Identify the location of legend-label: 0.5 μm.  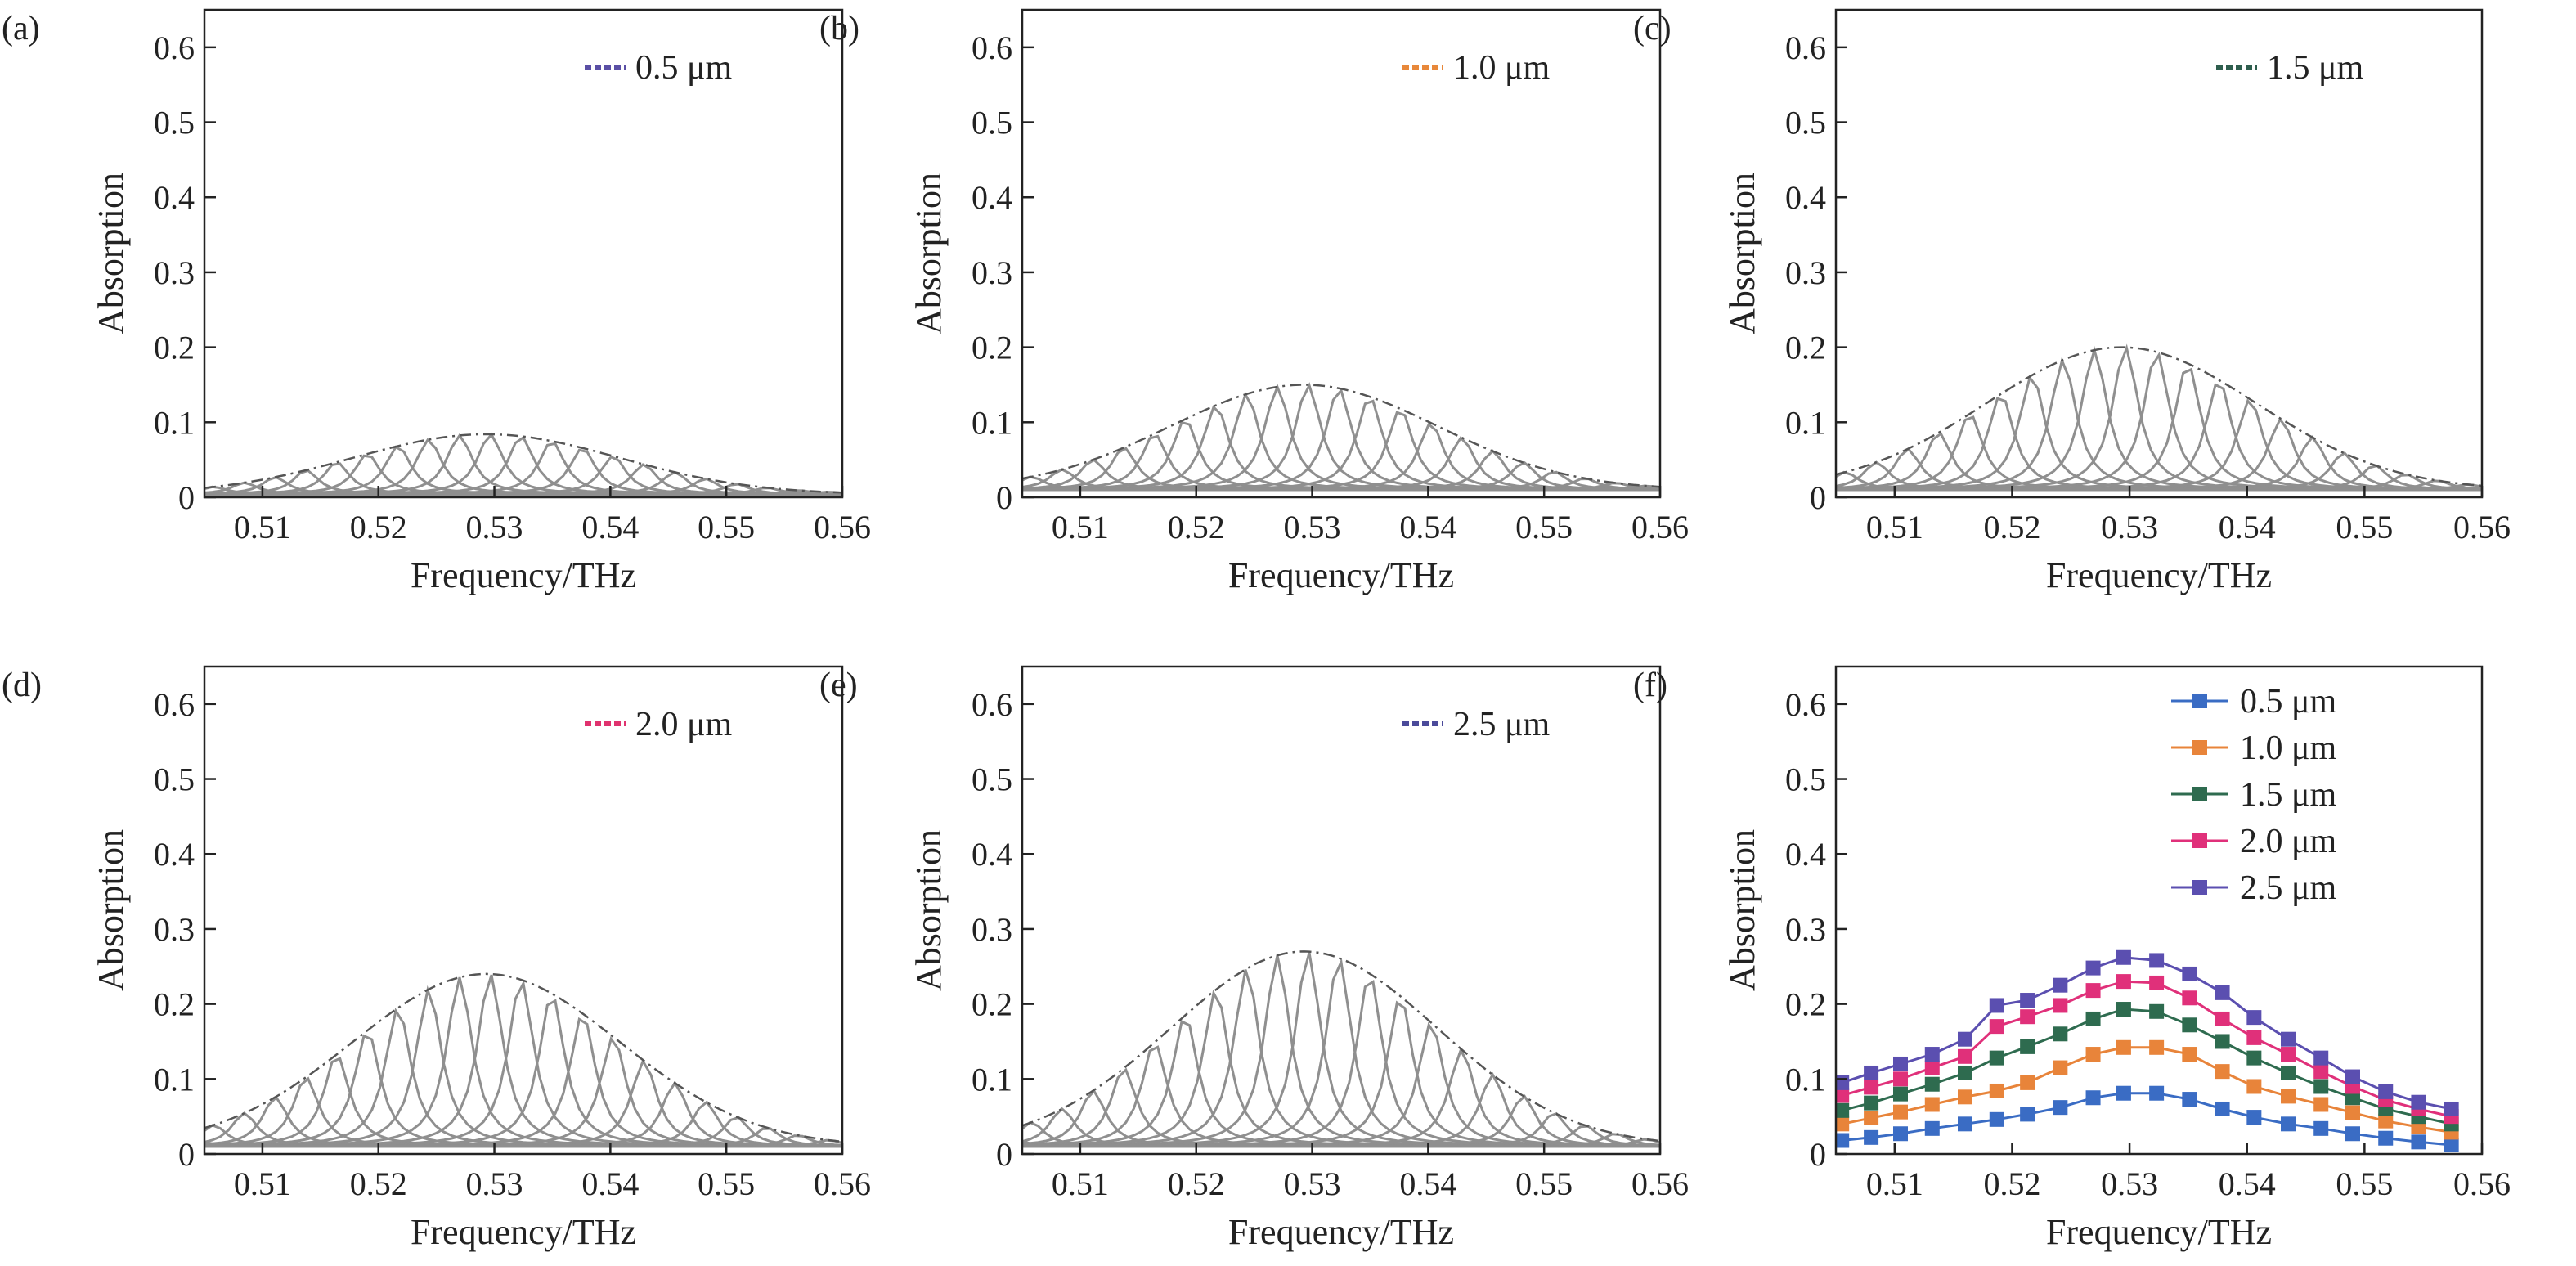
(2288, 702).